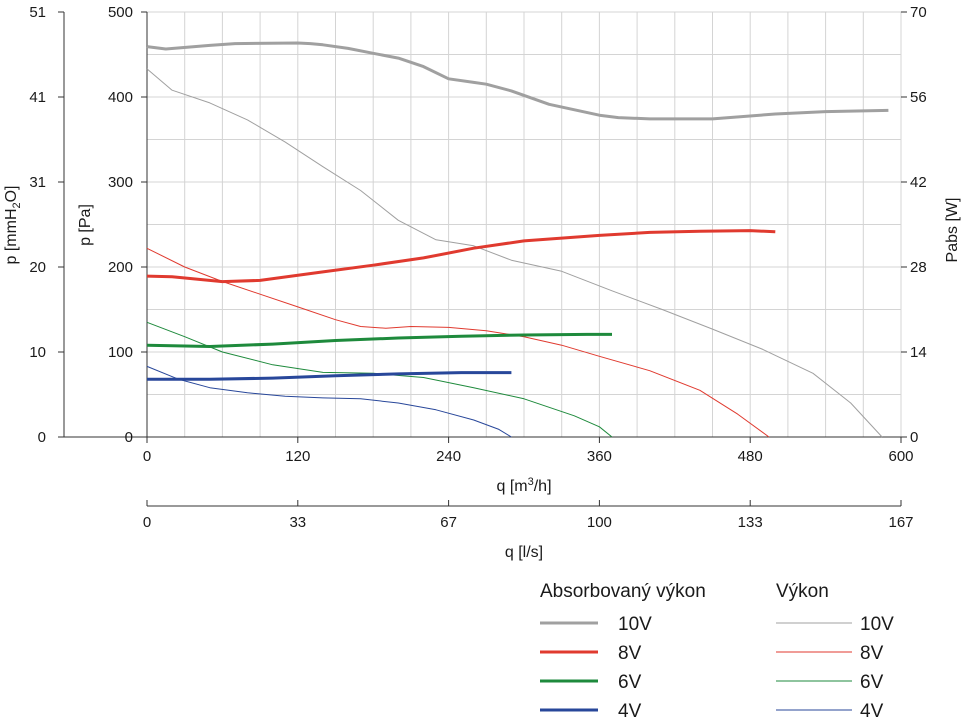  Describe the element at coordinates (37, 352) in the screenshot. I see `y-mmh2o-tick-label: 10` at that location.